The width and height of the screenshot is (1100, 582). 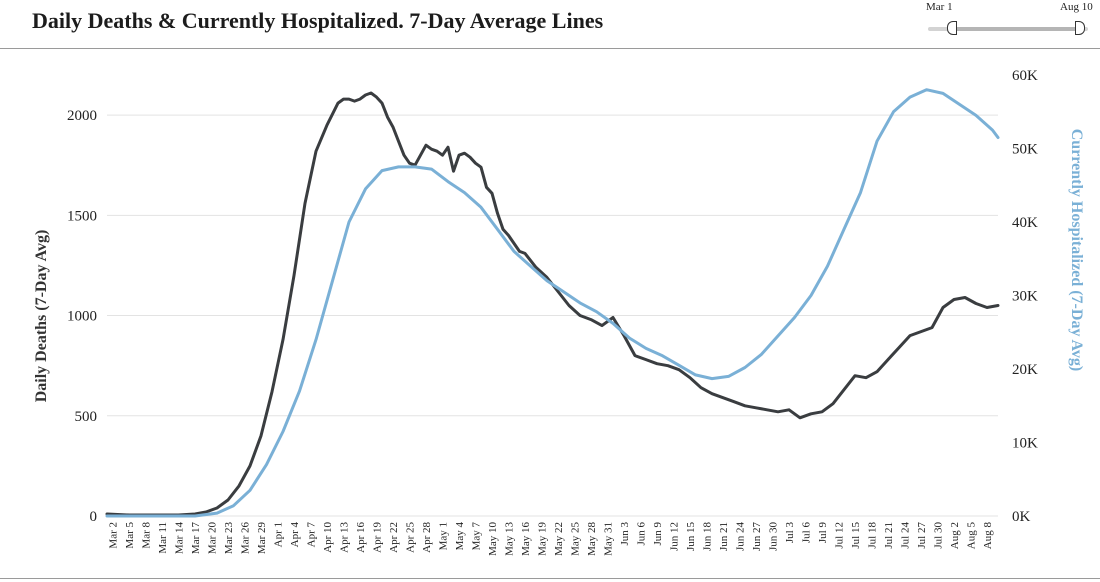 I want to click on y-tick-left-label: 1000, so click(x=82, y=317).